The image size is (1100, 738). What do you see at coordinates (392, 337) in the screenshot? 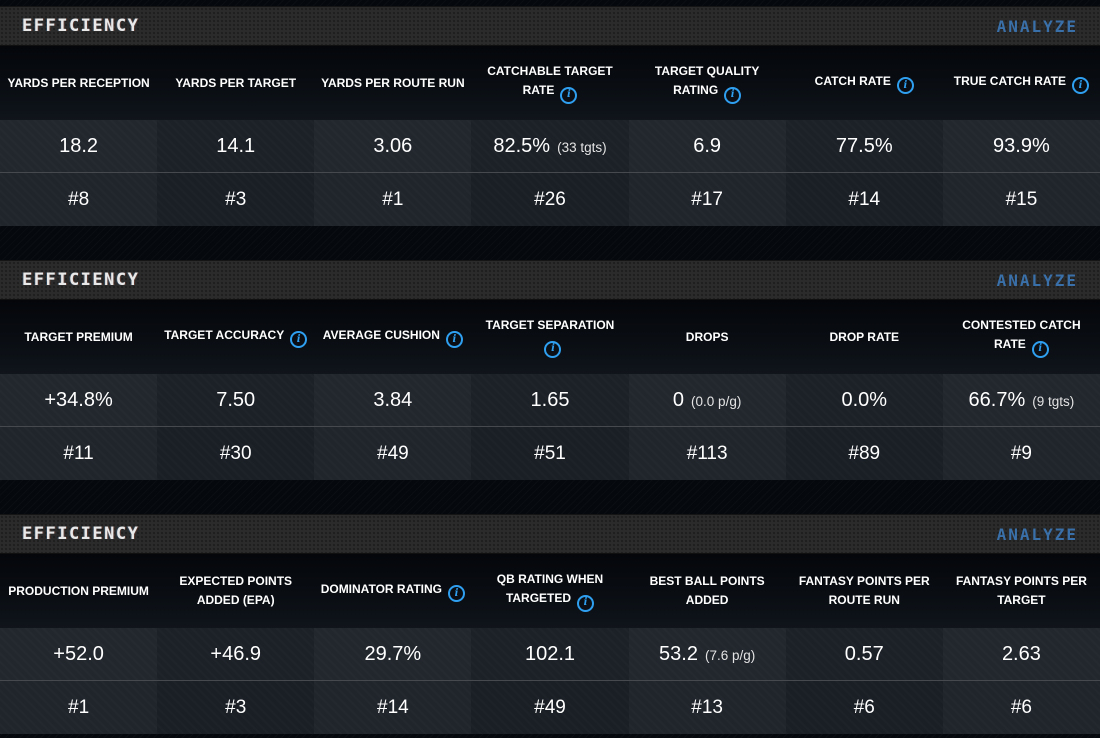
I see `column-header: AVERAGE CUSHION i` at bounding box center [392, 337].